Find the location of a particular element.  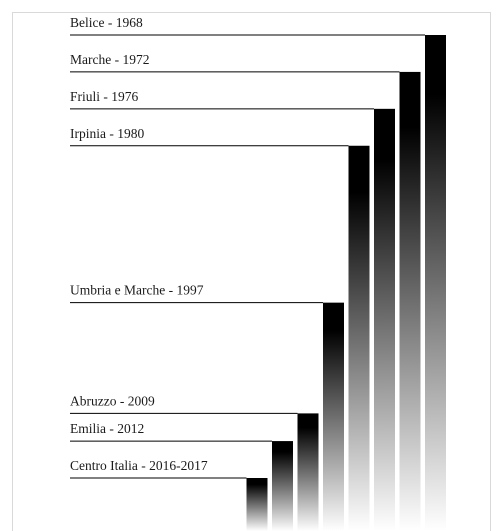

event-label: Centro Italia - 2016-2017 is located at coordinates (139, 465).